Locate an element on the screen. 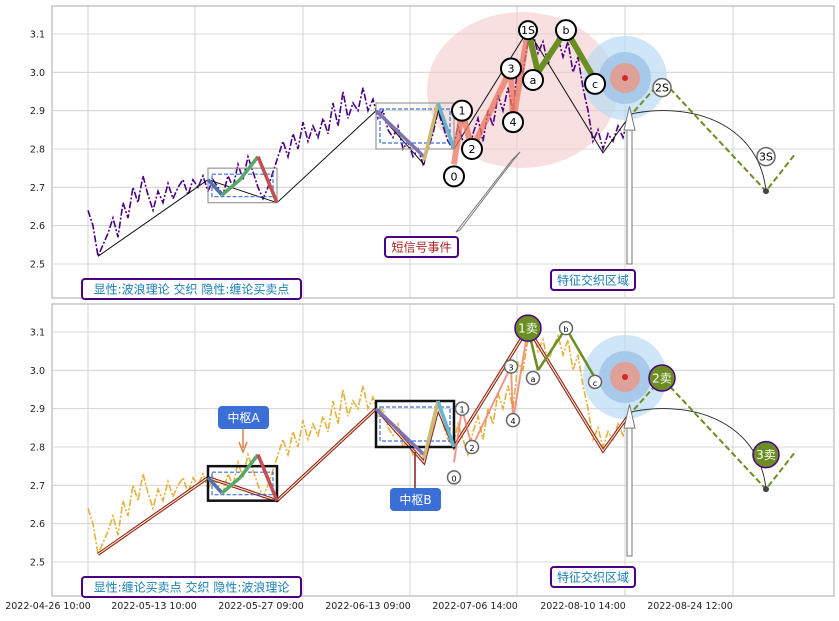 This screenshot has width=839, height=621. wave-point-label: 3S is located at coordinates (766, 157).